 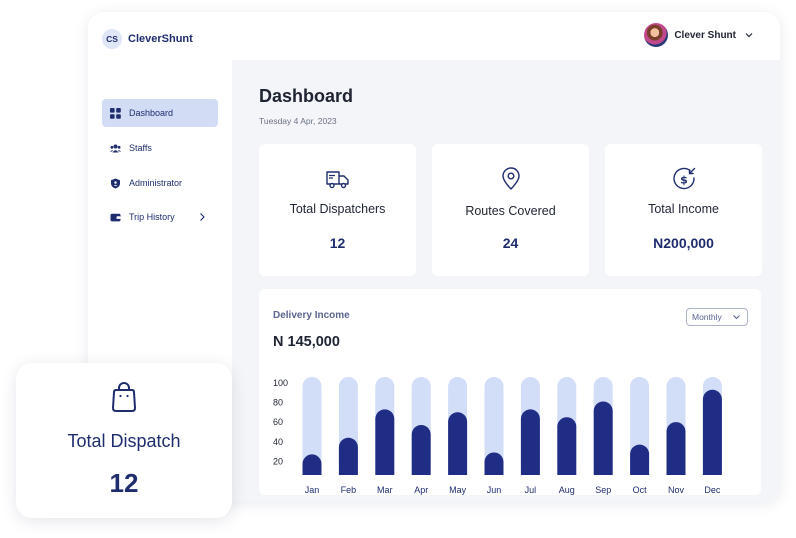 What do you see at coordinates (434, 36) in the screenshot?
I see `top-bar: CS CleverShunt Clever Shunt` at bounding box center [434, 36].